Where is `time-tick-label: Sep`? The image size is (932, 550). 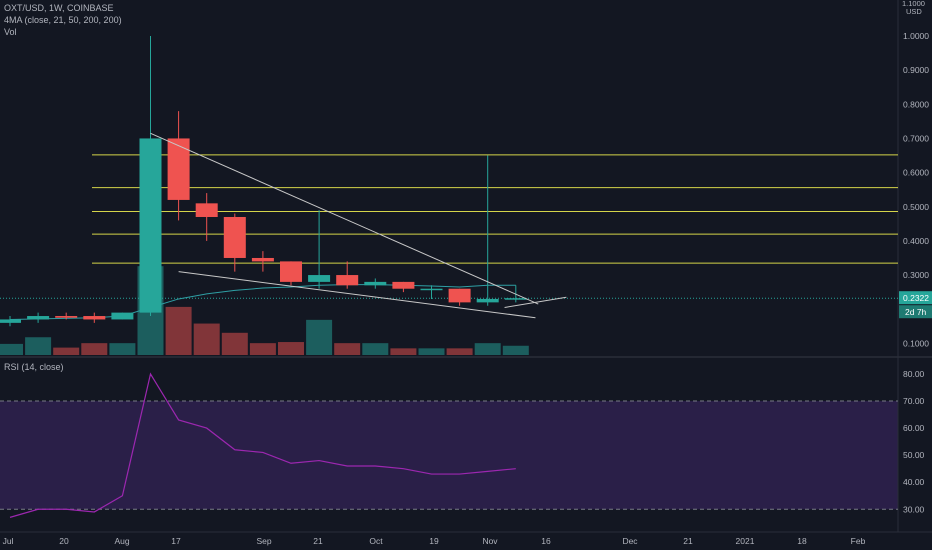 time-tick-label: Sep is located at coordinates (263, 541).